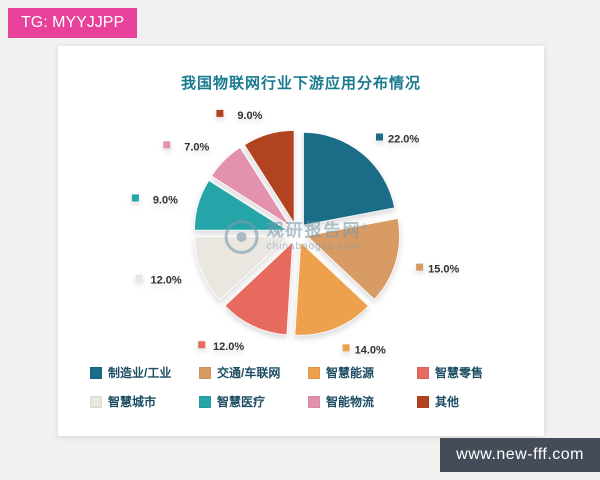 Image resolution: width=600 pixels, height=480 pixels. I want to click on legend: 制造业/工业 交通/车联网 智慧能源 智慧零售智慧城市 智慧医疗 智能物流 其他, so click(306, 387).